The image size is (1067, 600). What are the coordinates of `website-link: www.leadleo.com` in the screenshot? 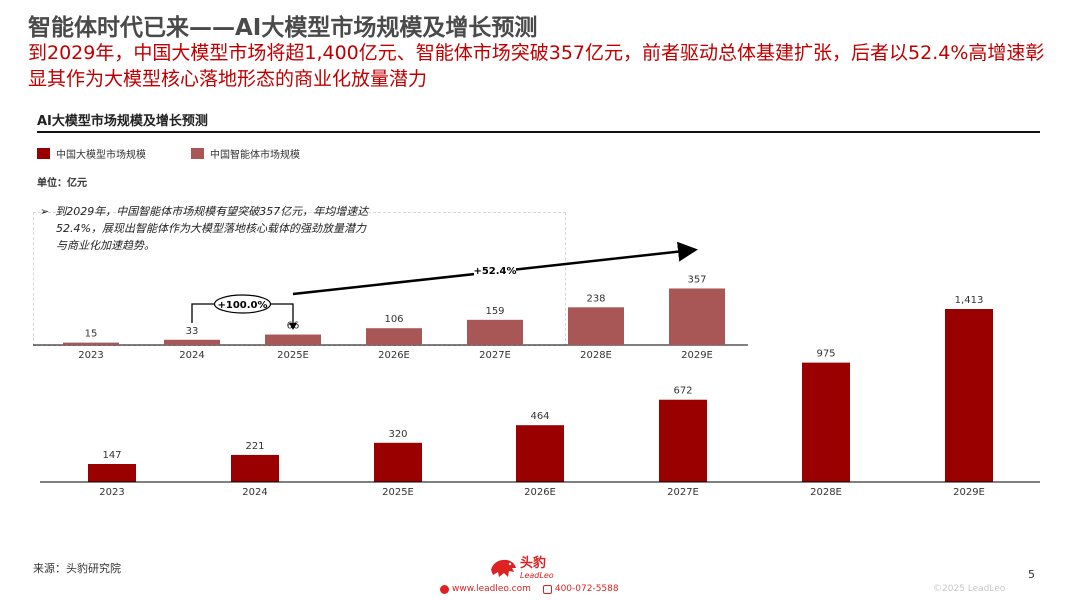 It's located at (485, 589).